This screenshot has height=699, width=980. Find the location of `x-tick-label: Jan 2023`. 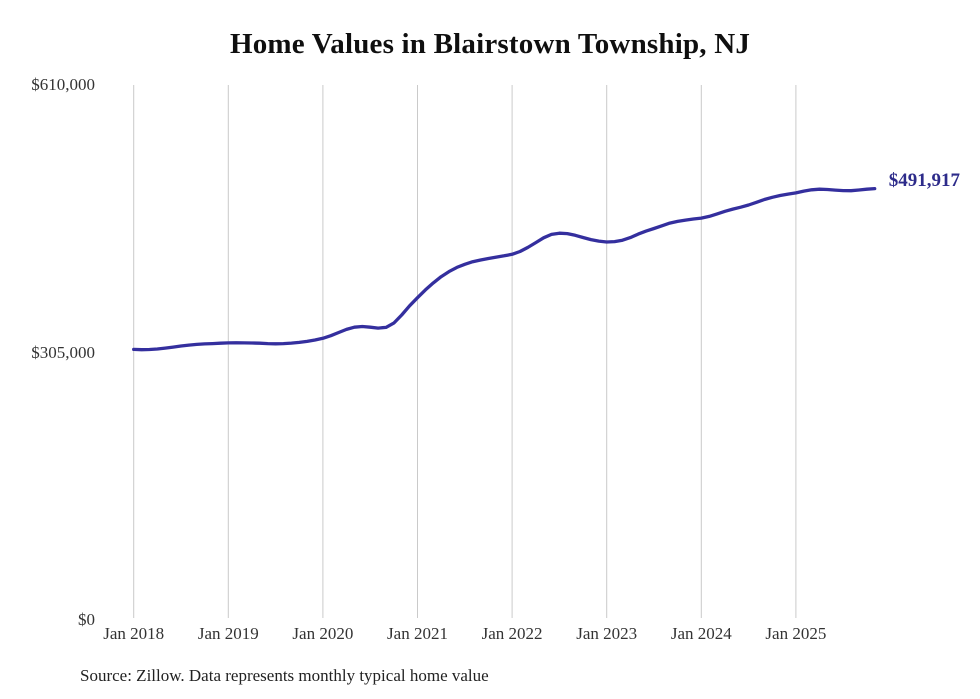

x-tick-label: Jan 2023 is located at coordinates (607, 633).